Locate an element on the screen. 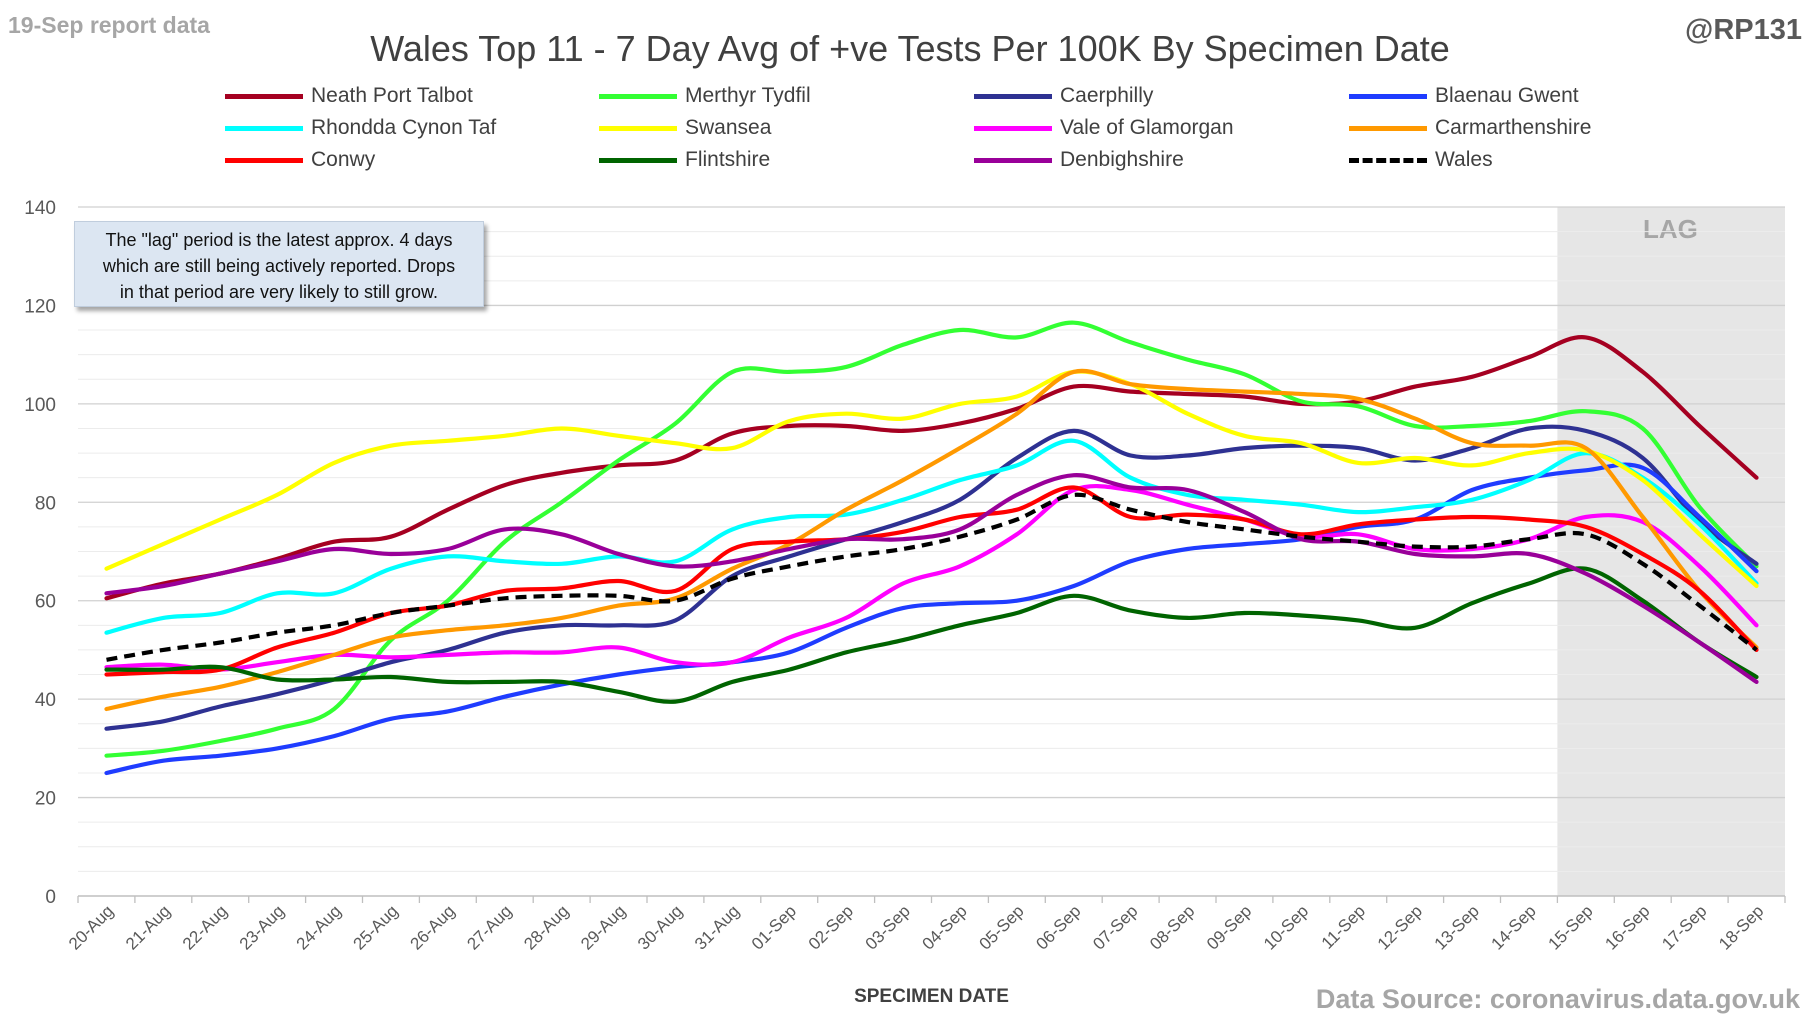 This screenshot has height=1022, width=1820. legend-item: Merthyr Tydfil is located at coordinates (705, 96).